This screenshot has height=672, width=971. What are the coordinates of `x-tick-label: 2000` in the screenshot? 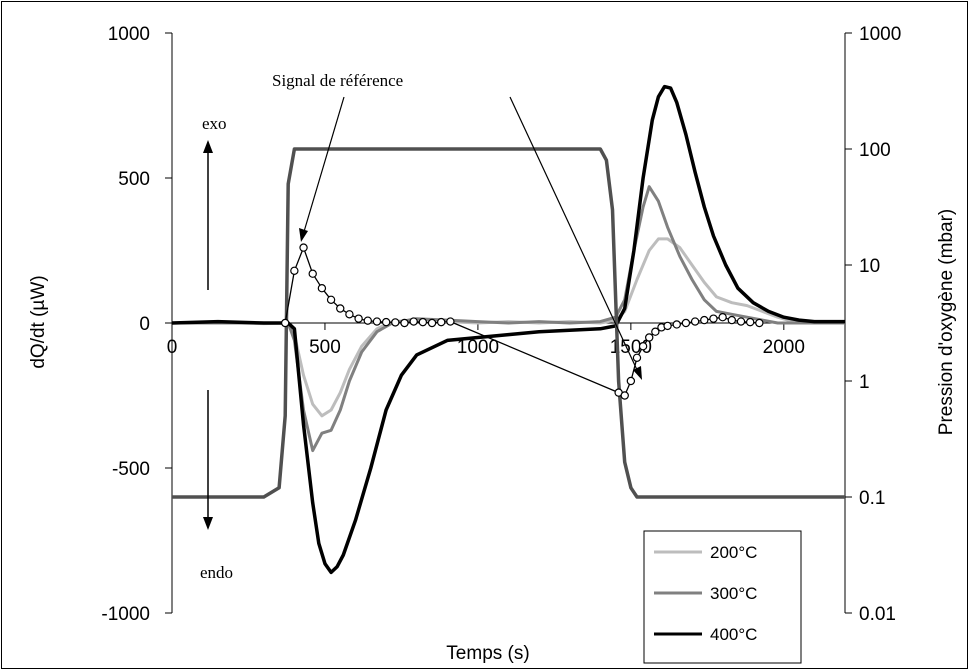 It's located at (784, 347).